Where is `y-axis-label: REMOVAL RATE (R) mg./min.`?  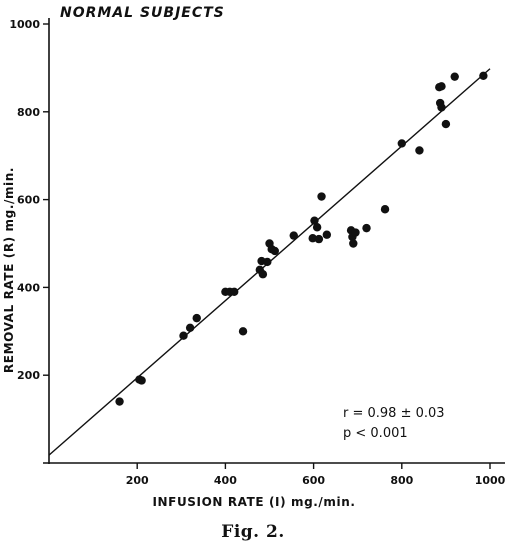
y-axis-label: REMOVAL RATE (R) mg./min. is located at coordinates (9, 270).